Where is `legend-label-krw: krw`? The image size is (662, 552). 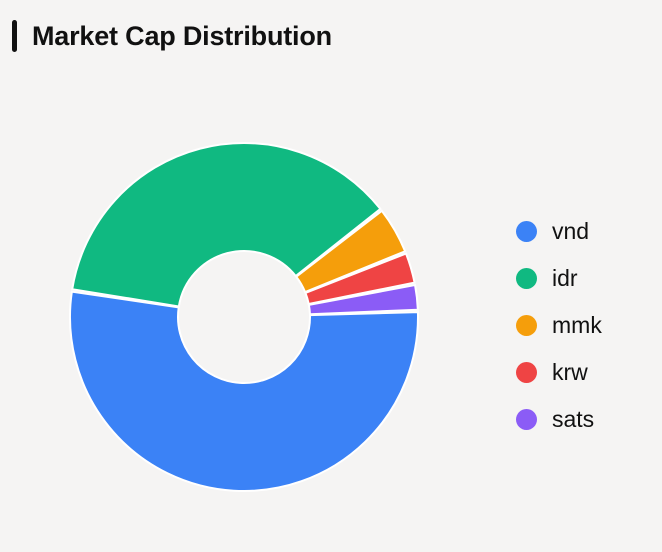 legend-label-krw: krw is located at coordinates (570, 372).